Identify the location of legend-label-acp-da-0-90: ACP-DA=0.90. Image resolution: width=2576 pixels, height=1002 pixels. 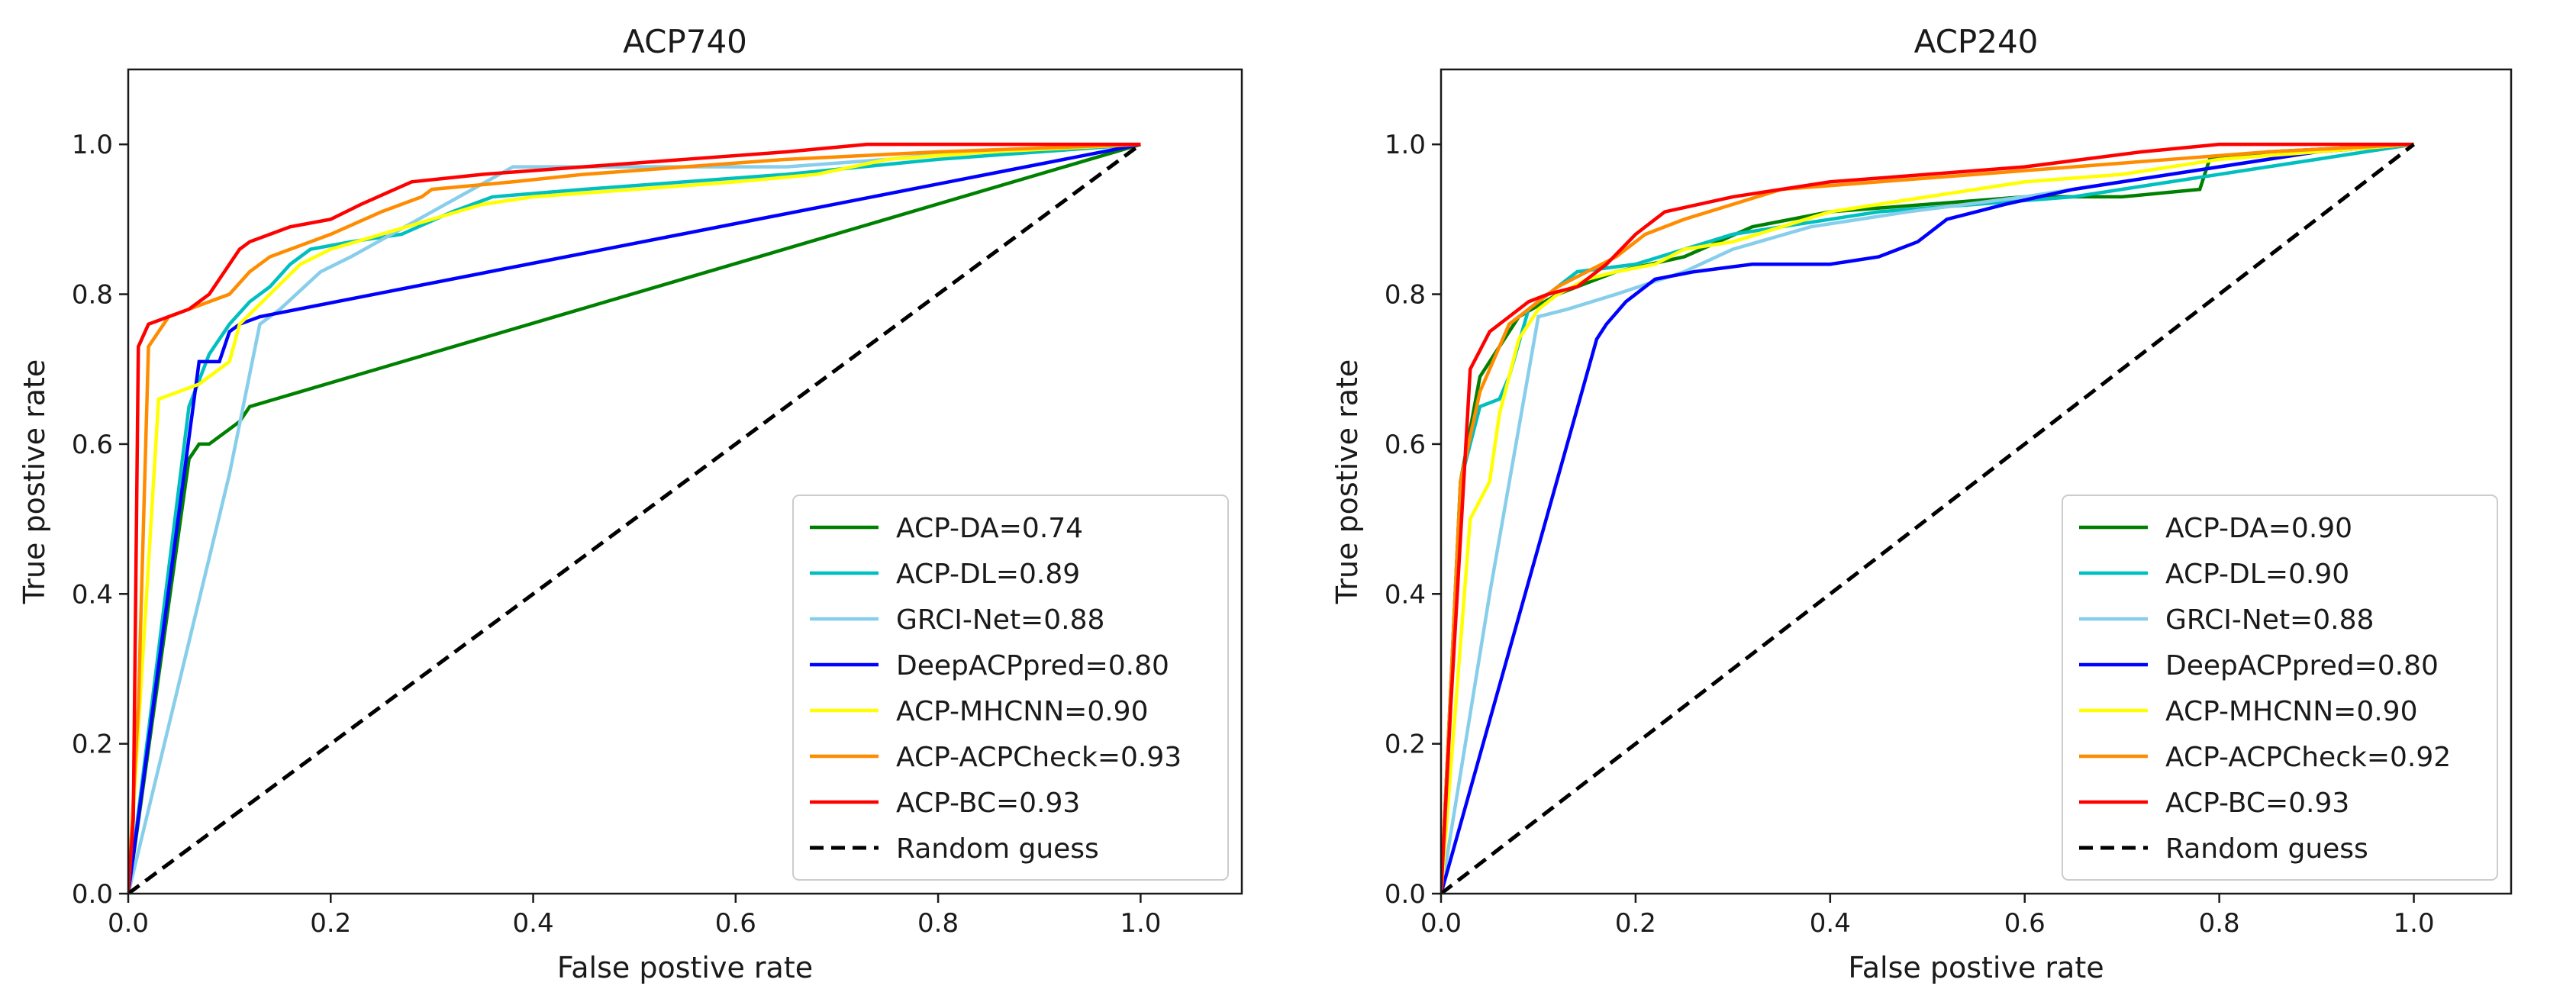
(2259, 528).